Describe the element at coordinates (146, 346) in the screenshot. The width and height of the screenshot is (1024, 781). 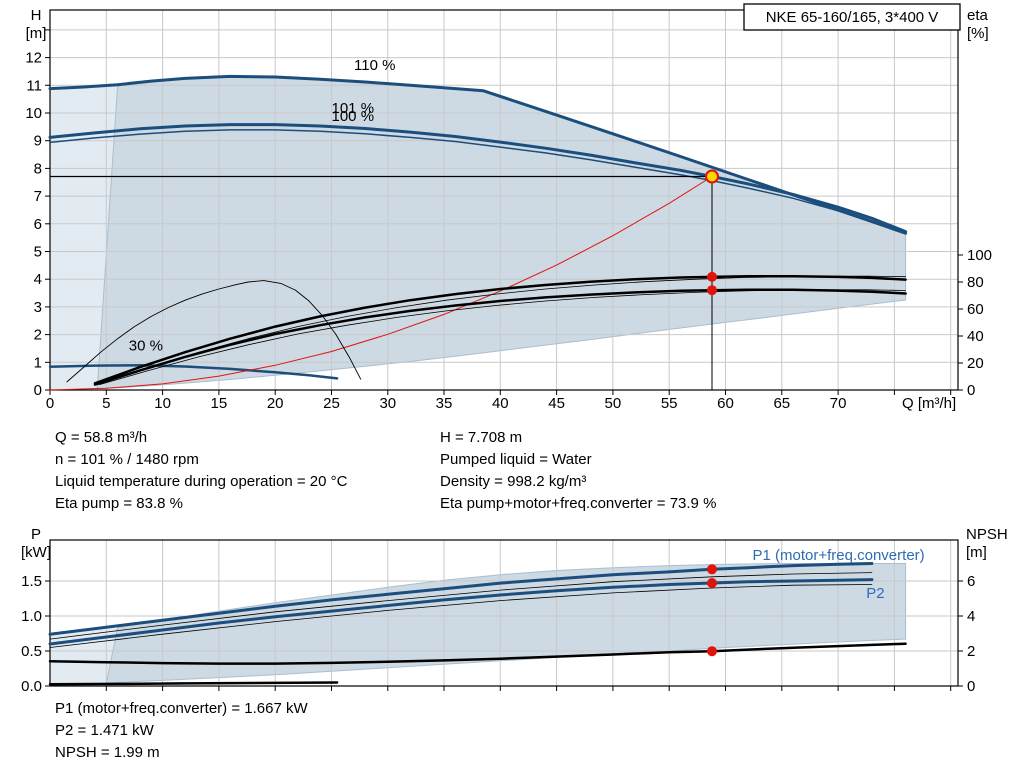
I see `label-30pct: 30 %` at that location.